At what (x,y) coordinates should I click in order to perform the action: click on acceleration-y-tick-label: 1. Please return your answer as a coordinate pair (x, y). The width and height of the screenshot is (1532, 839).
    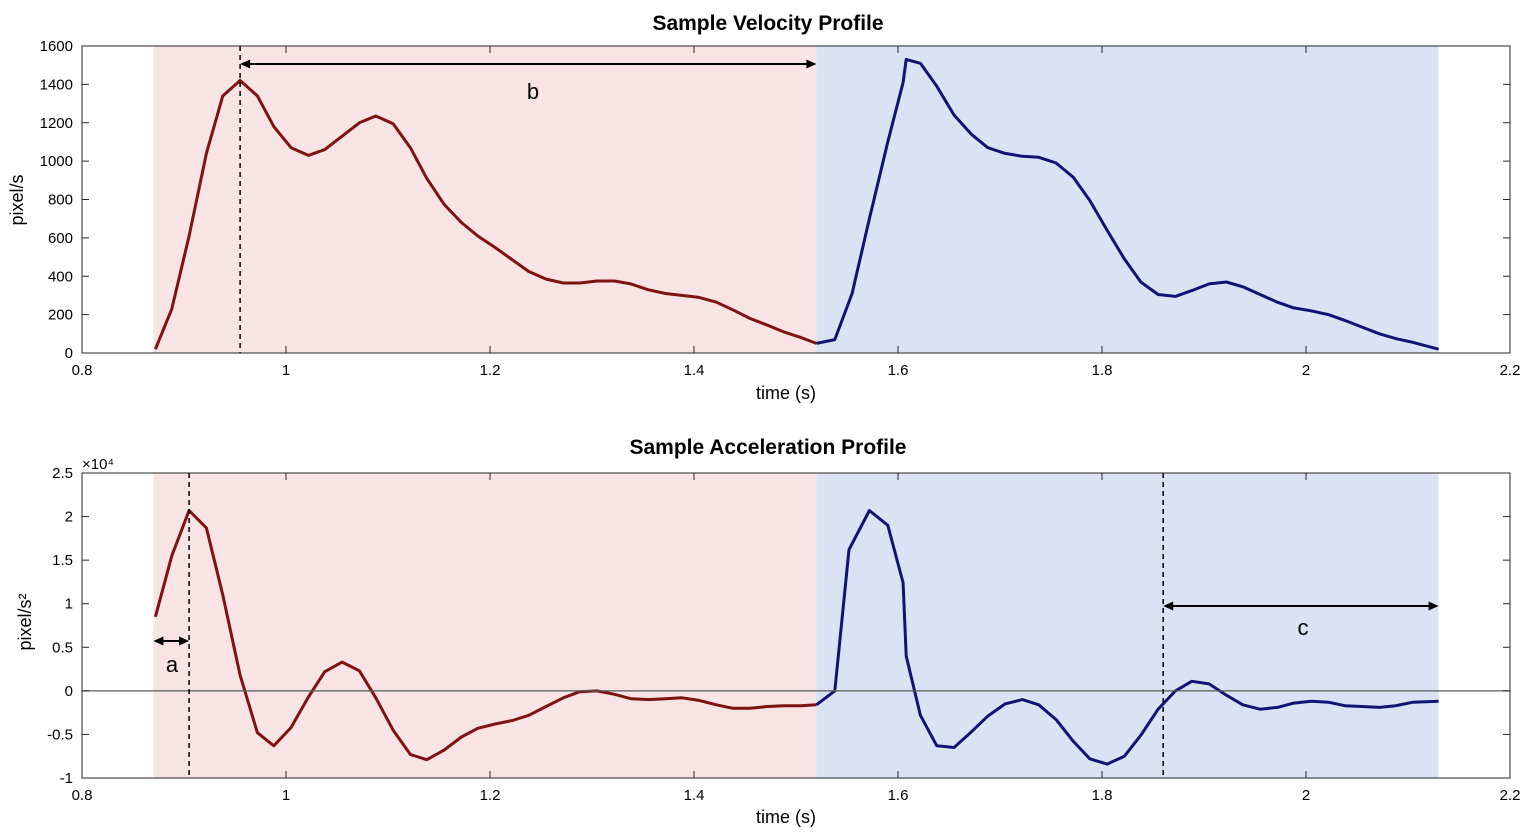
    Looking at the image, I should click on (69, 604).